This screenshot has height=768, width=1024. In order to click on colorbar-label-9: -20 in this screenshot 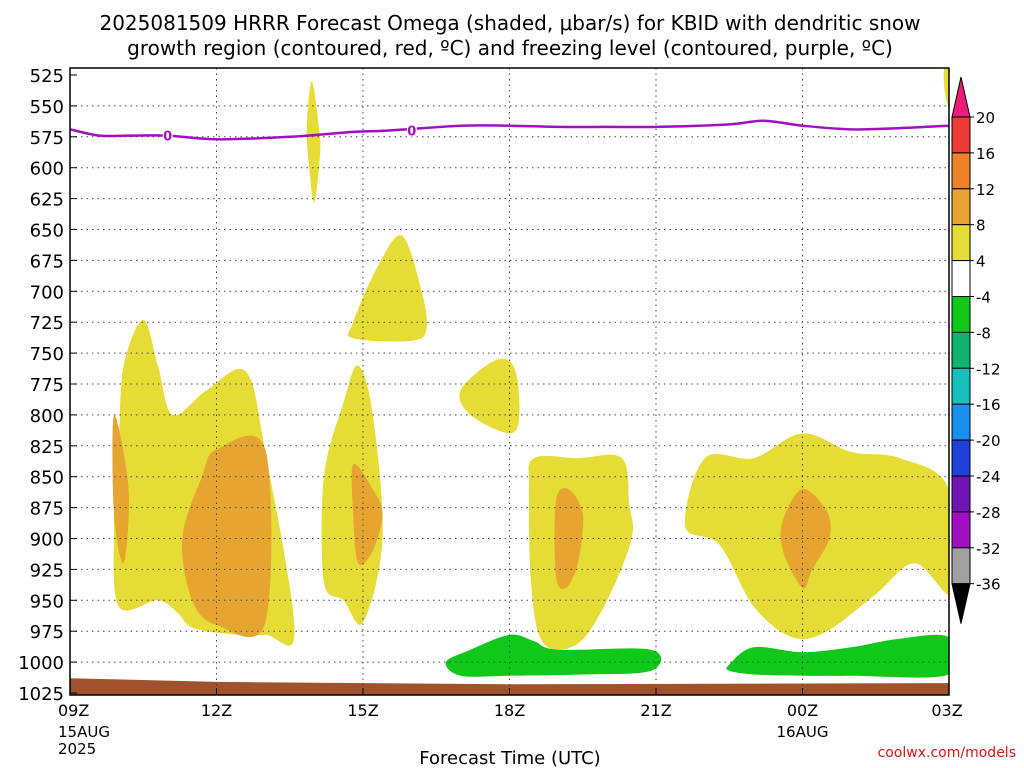, I will do `click(988, 441)`.